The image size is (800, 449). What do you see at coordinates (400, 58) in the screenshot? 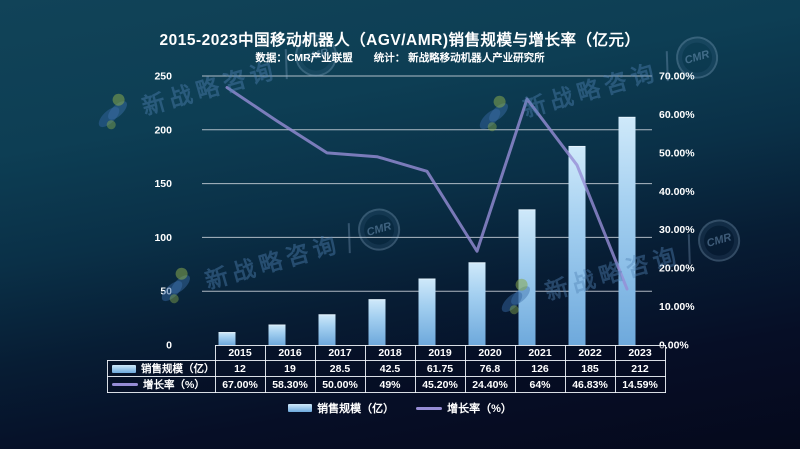
I see `chart-subtitle: 数据：CMR产业联盟 统计： 新战略移动机器人产业研究所` at bounding box center [400, 58].